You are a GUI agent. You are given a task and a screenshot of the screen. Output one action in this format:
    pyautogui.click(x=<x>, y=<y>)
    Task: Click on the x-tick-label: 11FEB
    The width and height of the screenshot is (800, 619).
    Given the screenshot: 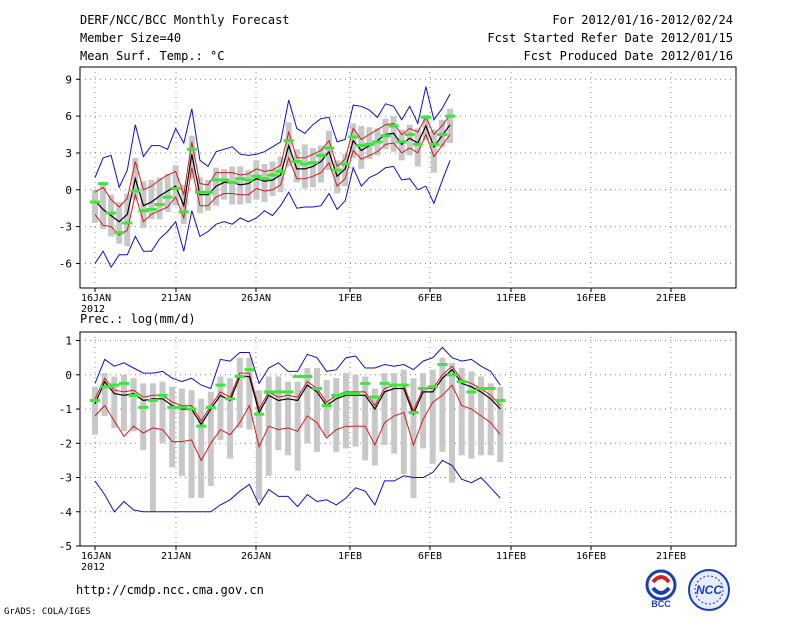 What is the action you would take?
    pyautogui.click(x=511, y=298)
    